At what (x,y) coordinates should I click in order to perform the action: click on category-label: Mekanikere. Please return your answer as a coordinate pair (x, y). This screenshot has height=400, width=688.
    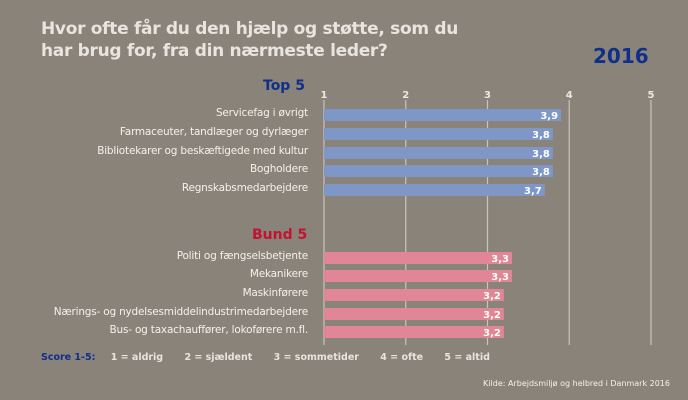
    Looking at the image, I should click on (278, 274).